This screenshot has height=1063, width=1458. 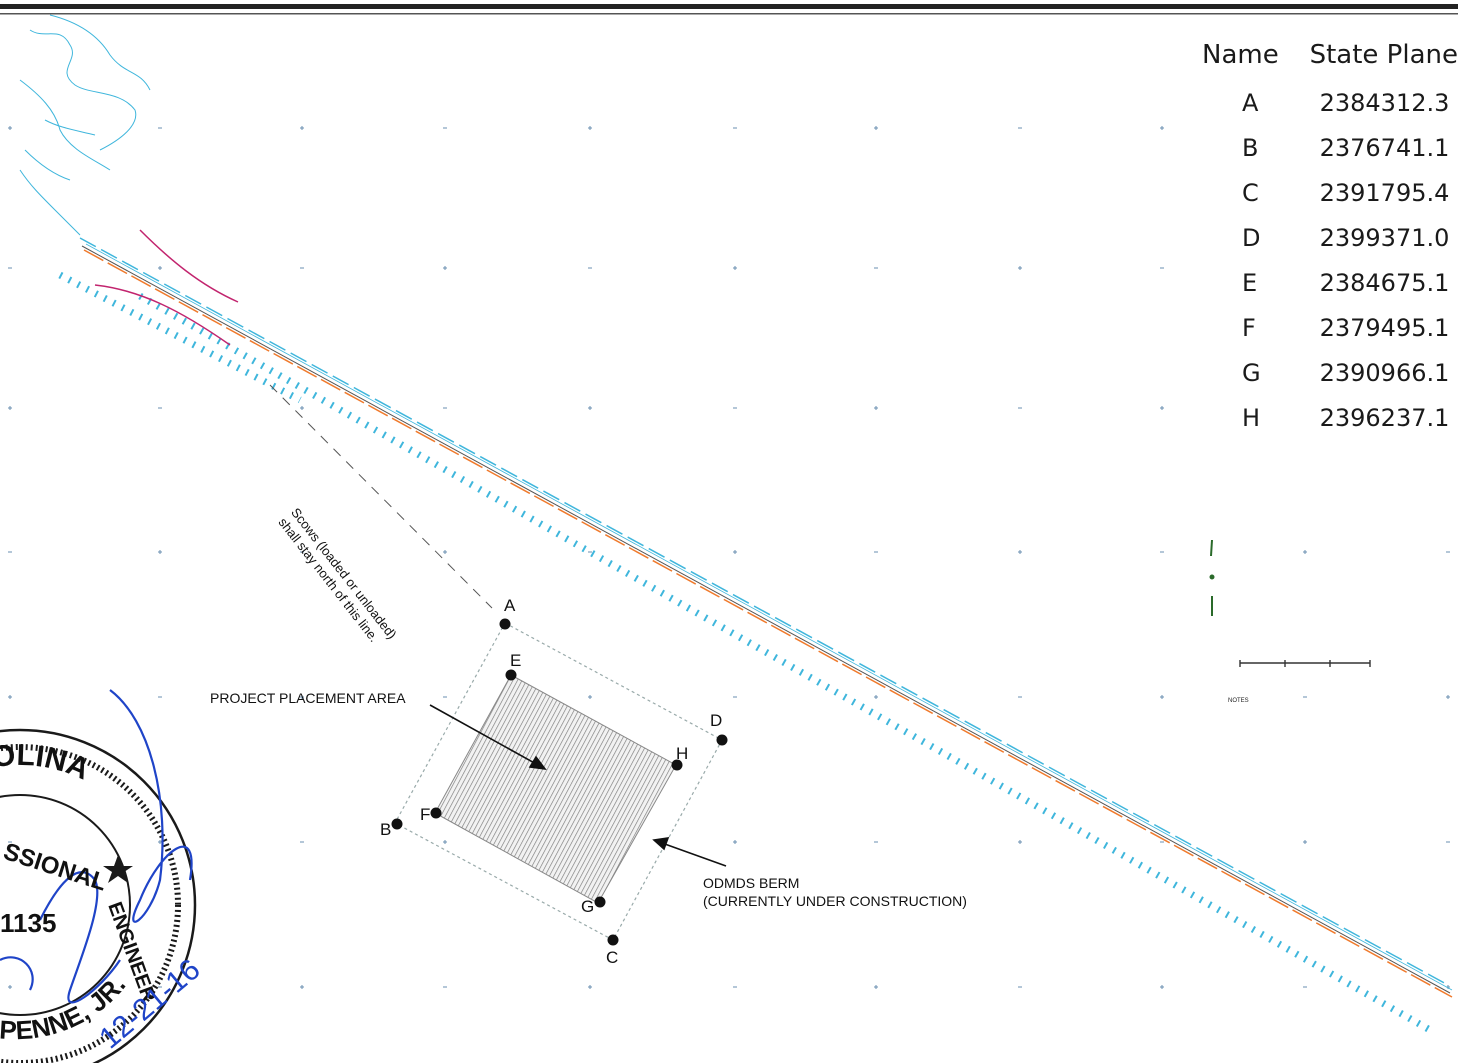 What do you see at coordinates (1384, 102) in the screenshot?
I see `row-value: 2384312.3` at bounding box center [1384, 102].